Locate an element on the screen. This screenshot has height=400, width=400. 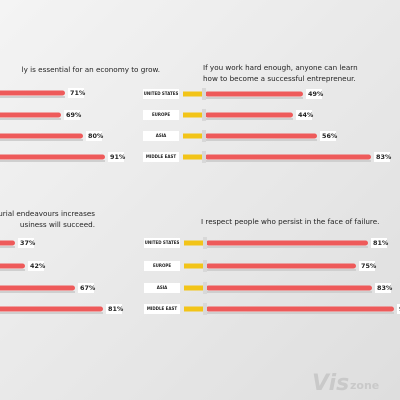
value-label: 91% is located at coordinates (118, 157).